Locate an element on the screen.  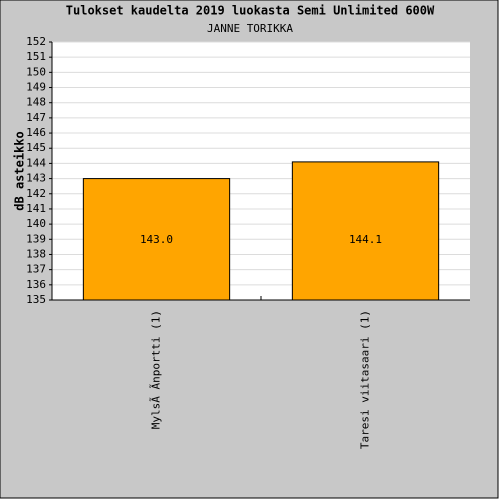
y-tick-label: 144 is located at coordinates (36, 162).